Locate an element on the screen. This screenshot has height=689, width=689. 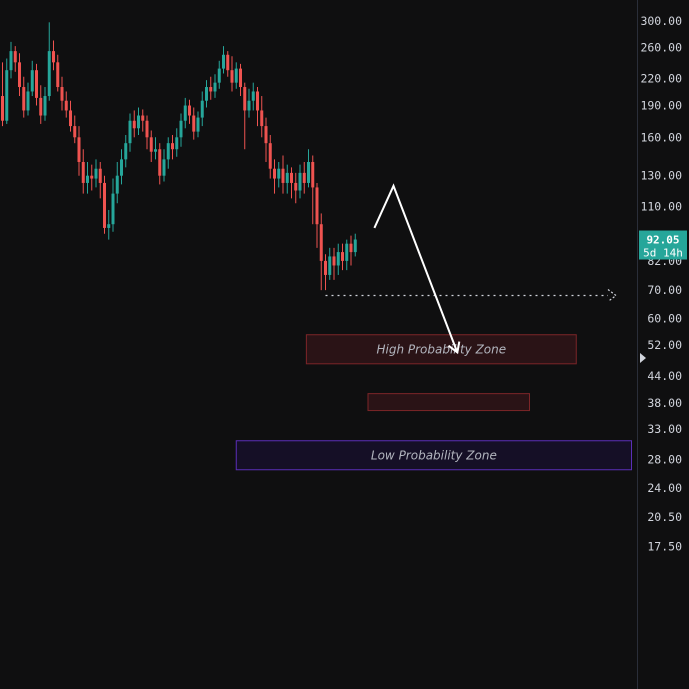
axis-tick-label: 33.00 is located at coordinates (664, 429).